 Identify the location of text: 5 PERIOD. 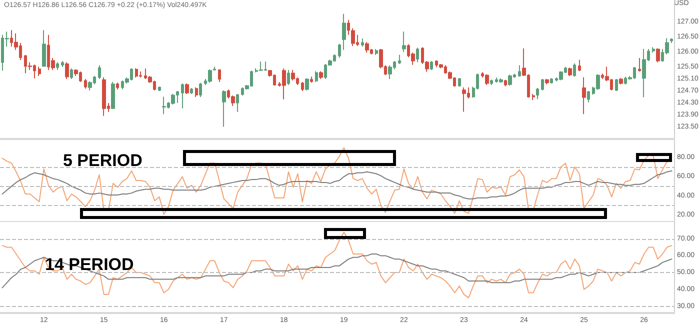
(102, 160).